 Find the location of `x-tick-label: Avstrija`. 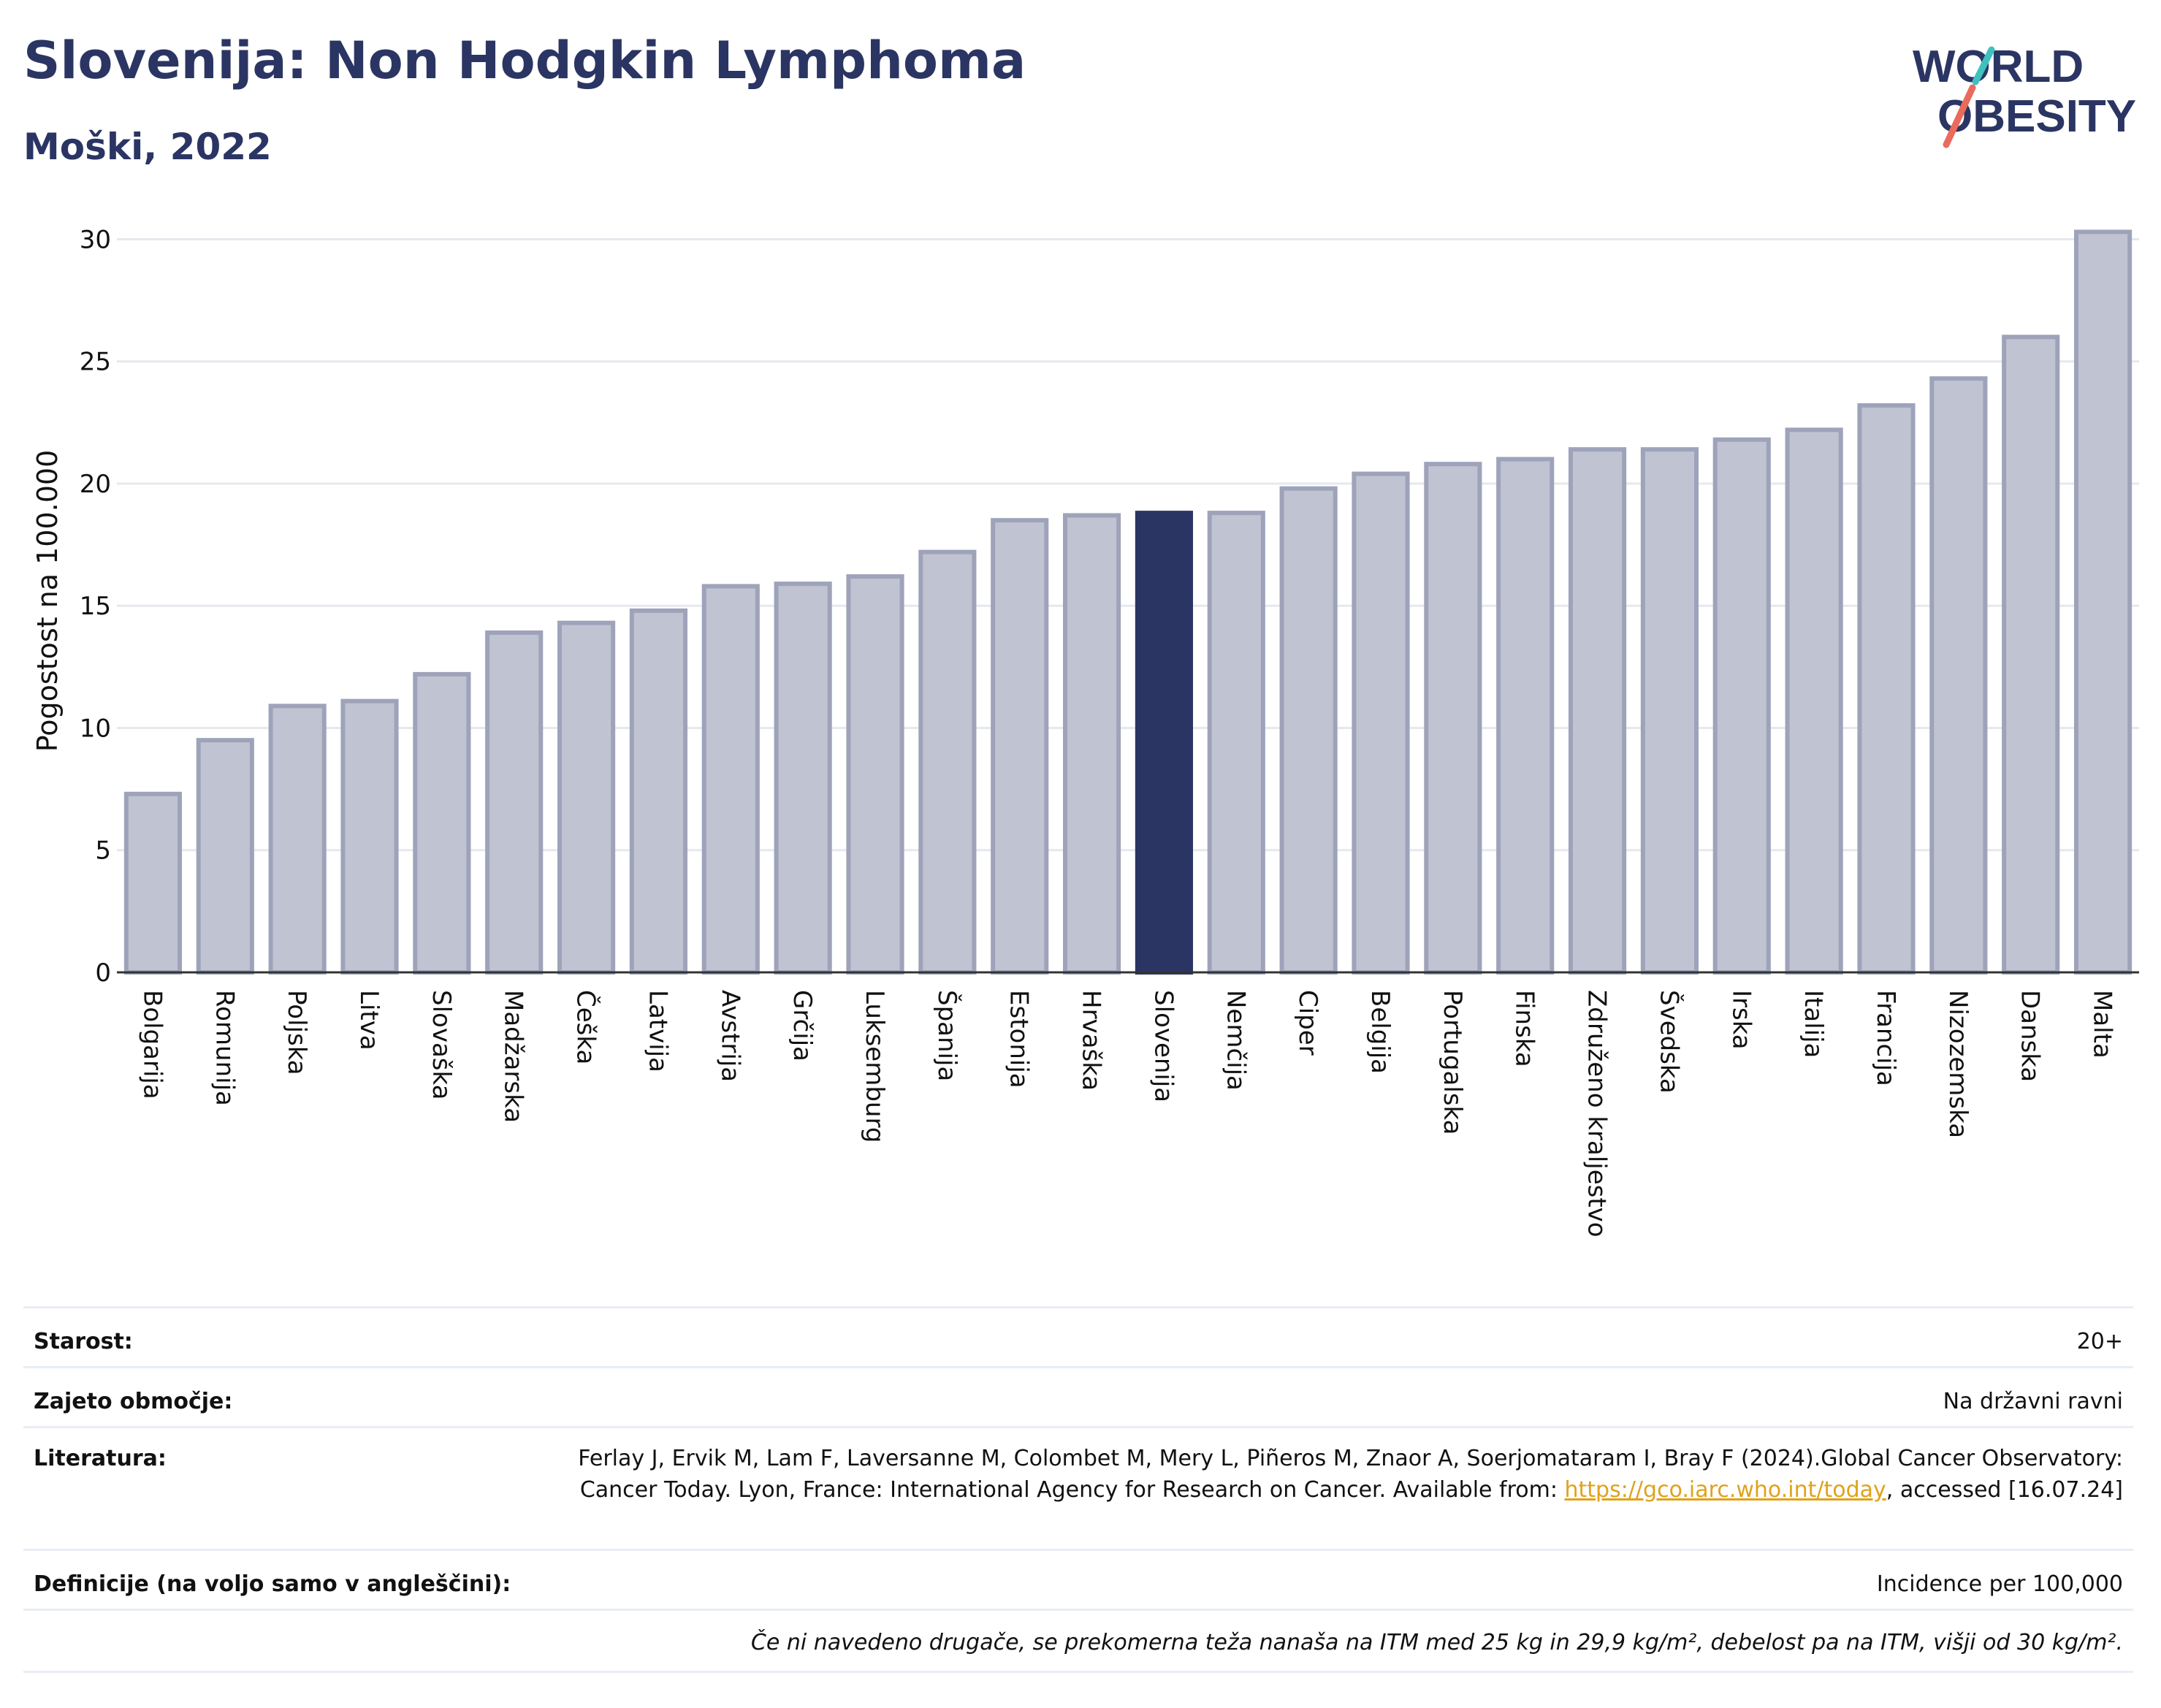

x-tick-label: Avstrija is located at coordinates (729, 1036).